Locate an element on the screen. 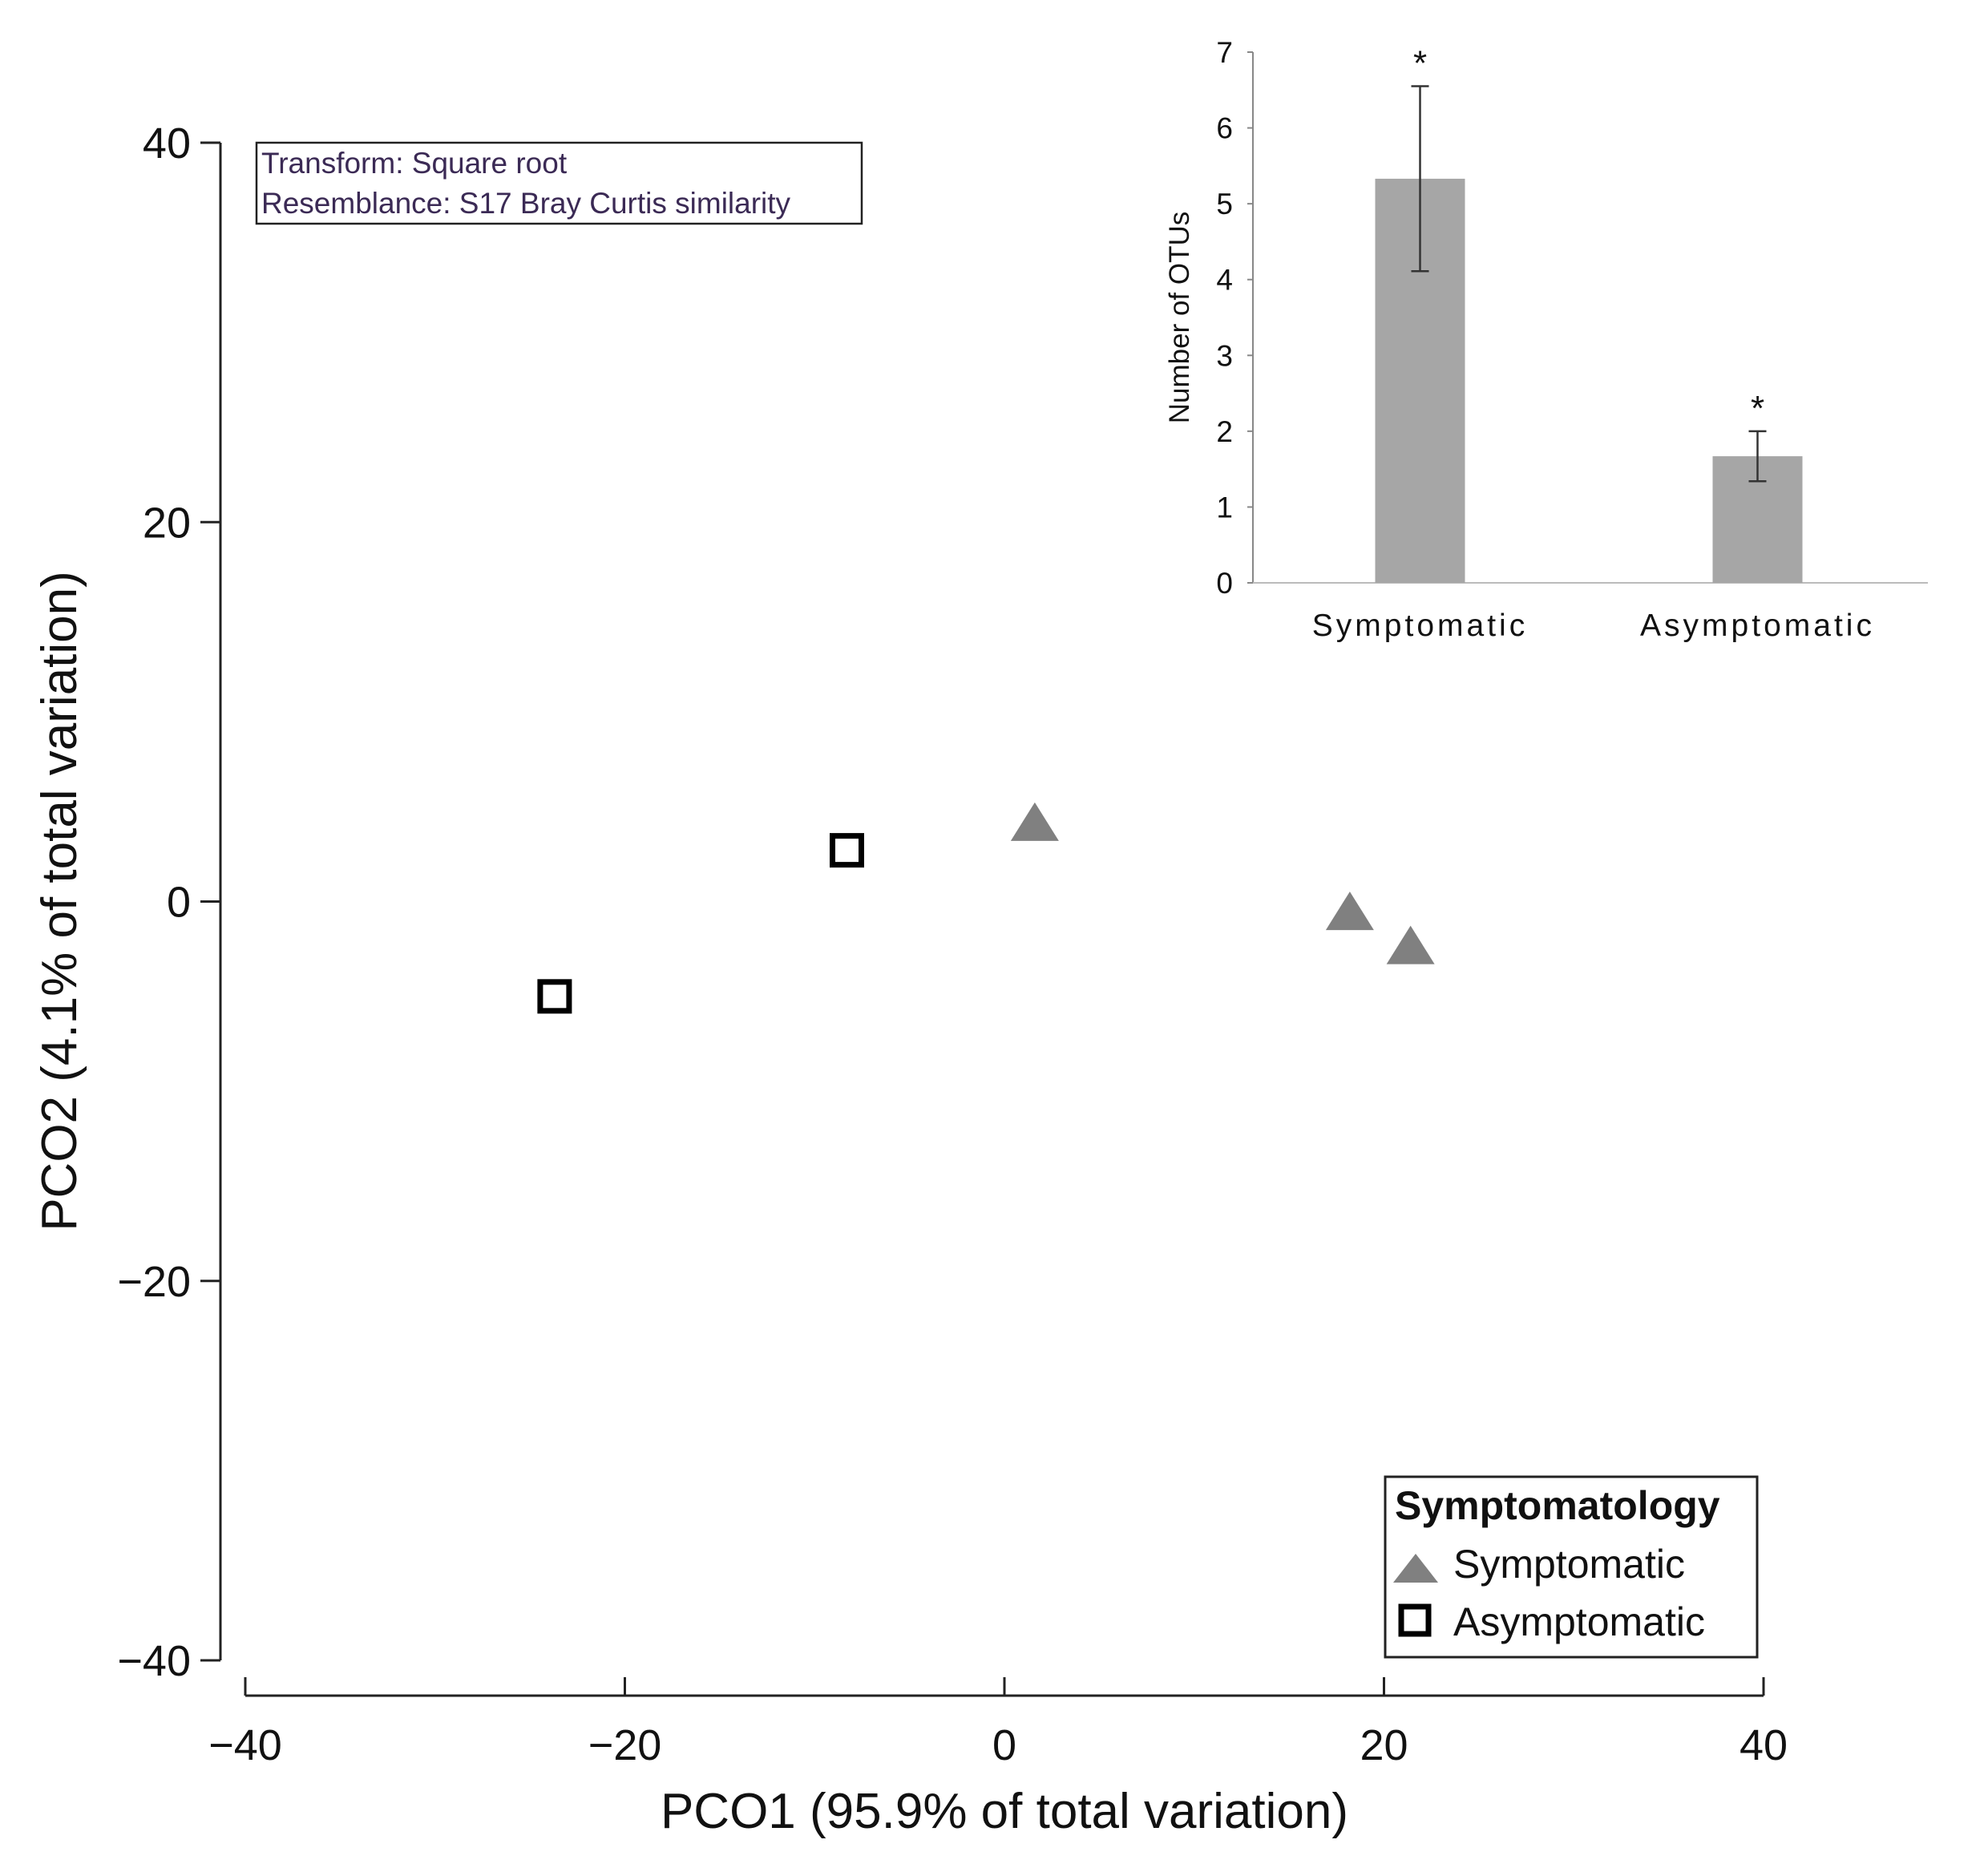 The height and width of the screenshot is (1868, 1988). inset-y-tick-label: 3 is located at coordinates (1224, 355).